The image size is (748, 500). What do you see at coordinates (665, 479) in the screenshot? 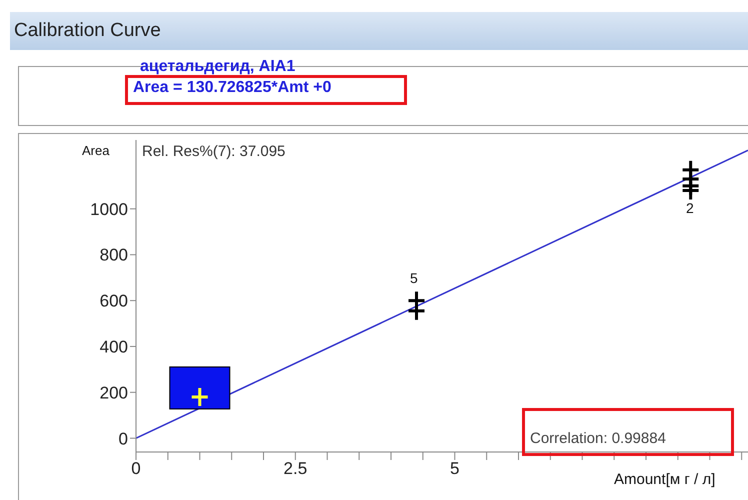
I see `x-axis-title: Amount[м г / л]` at bounding box center [665, 479].